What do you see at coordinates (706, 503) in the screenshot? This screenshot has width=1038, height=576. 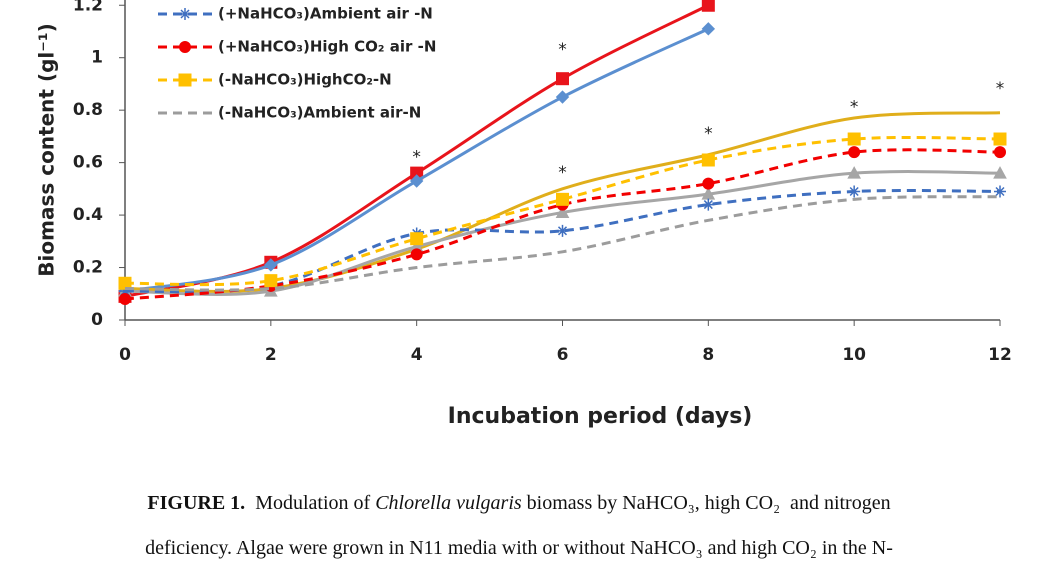 I see `caption-text: biomass by NaHCO₃, high CO₂ and nitrogen` at bounding box center [706, 503].